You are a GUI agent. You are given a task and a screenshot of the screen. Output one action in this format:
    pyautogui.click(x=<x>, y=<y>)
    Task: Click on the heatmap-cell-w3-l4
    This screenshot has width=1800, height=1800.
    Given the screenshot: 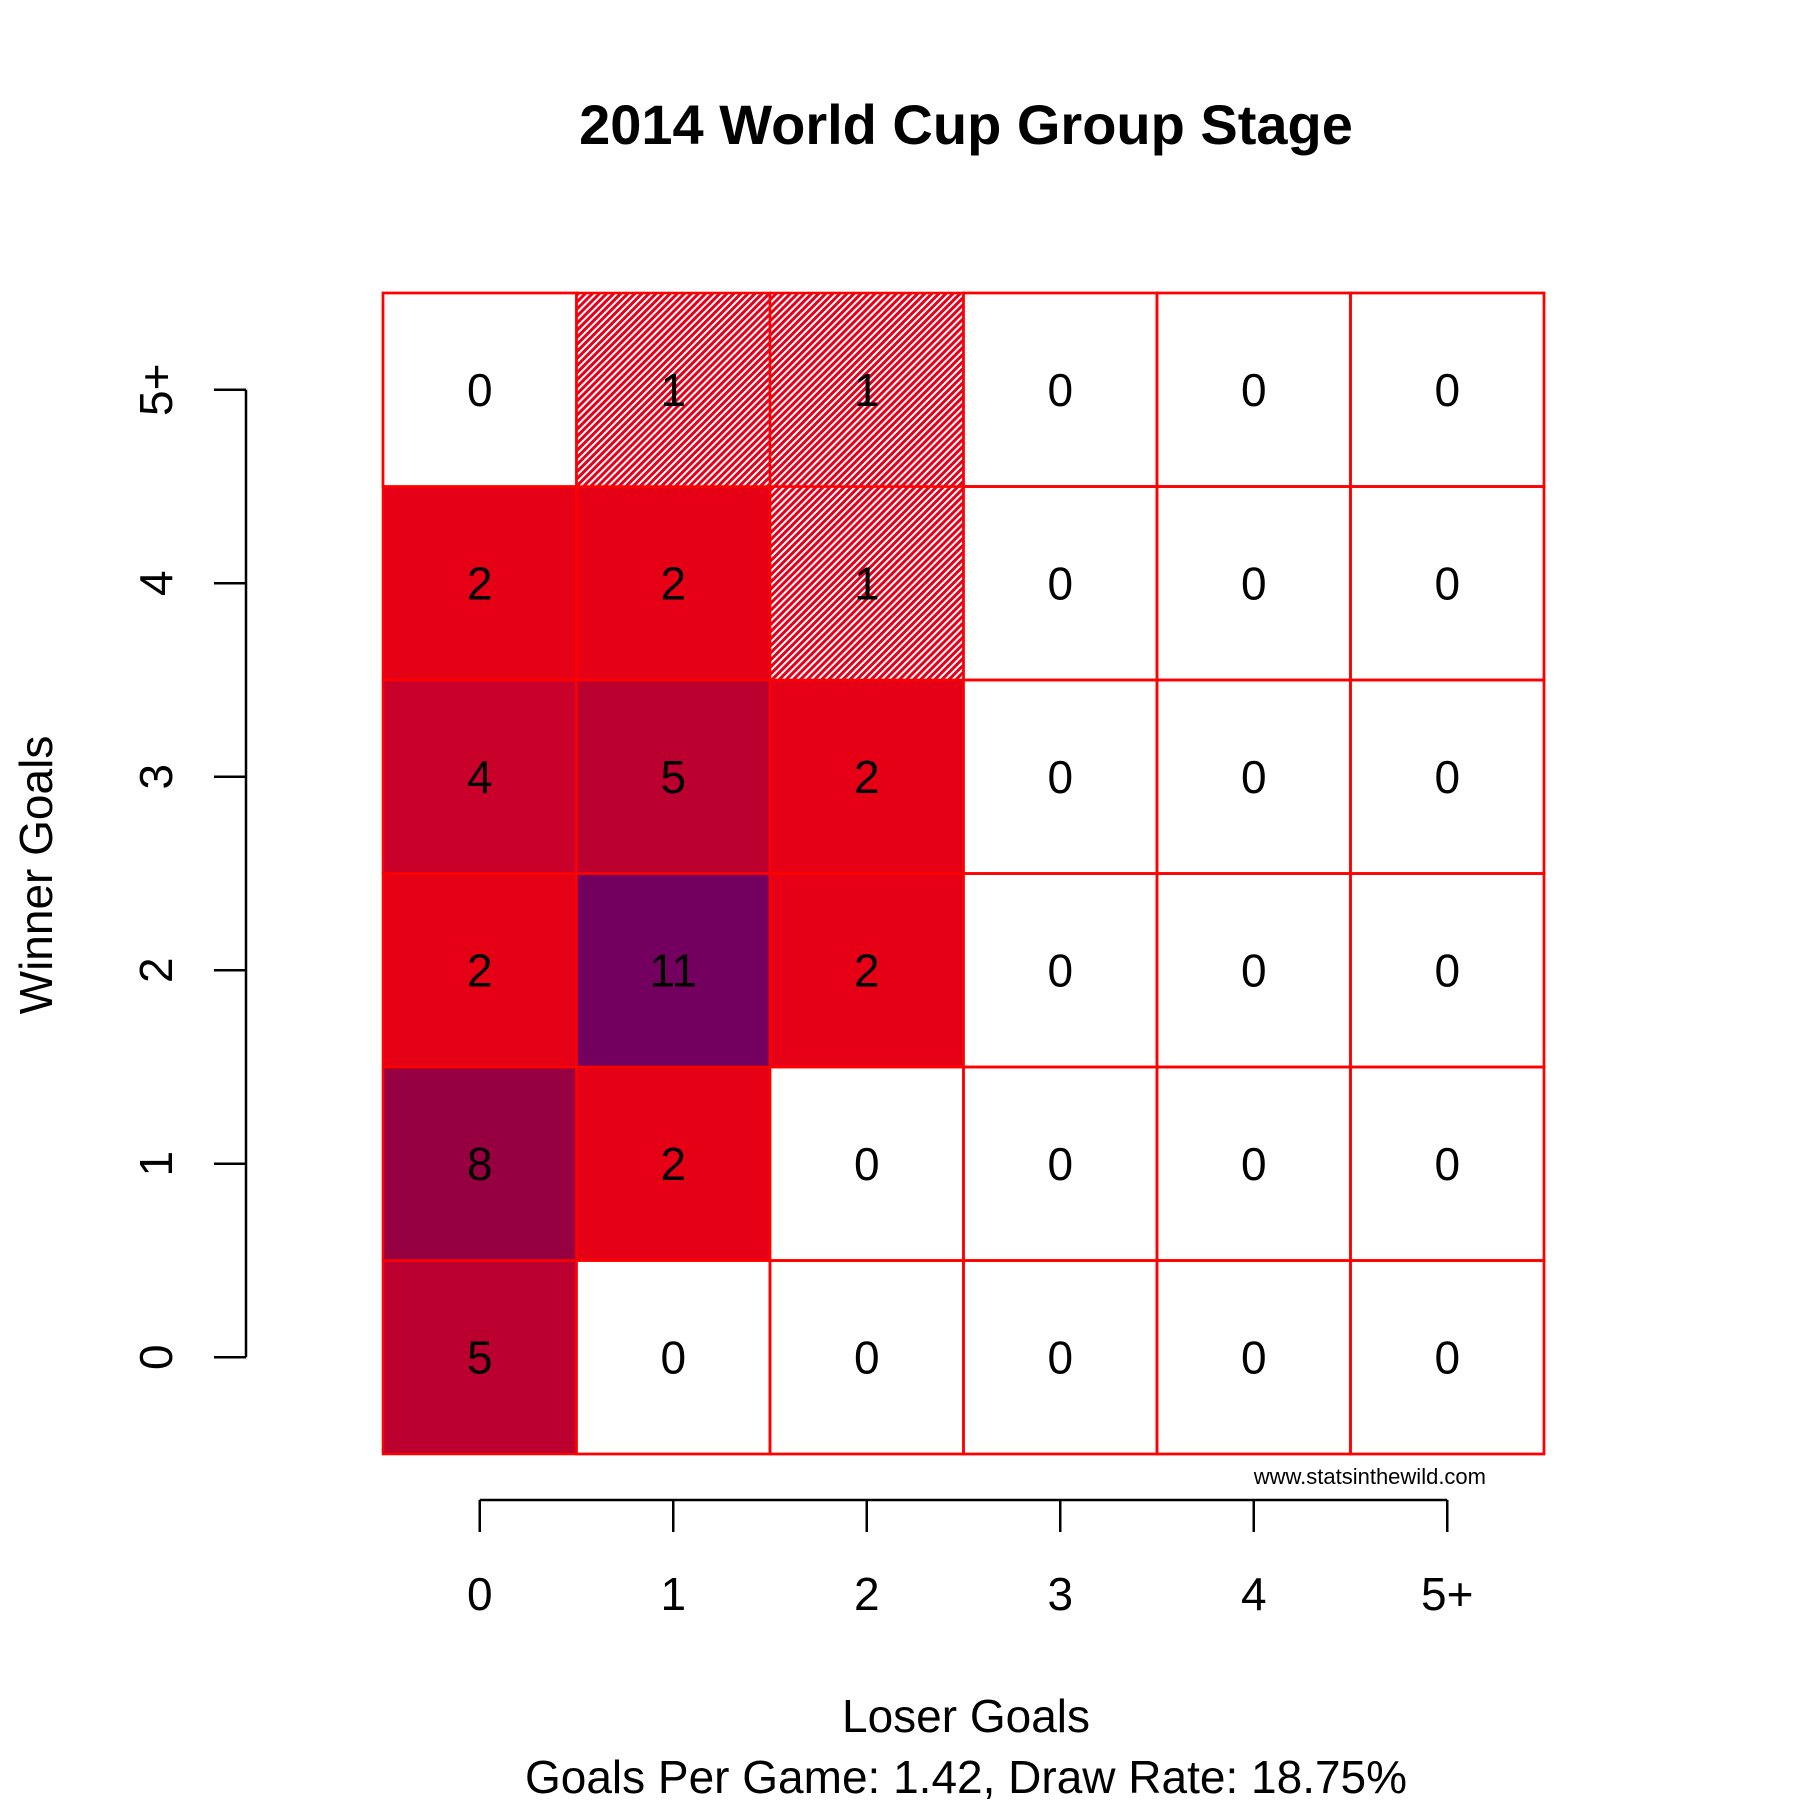 What is the action you would take?
    pyautogui.click(x=1253, y=776)
    